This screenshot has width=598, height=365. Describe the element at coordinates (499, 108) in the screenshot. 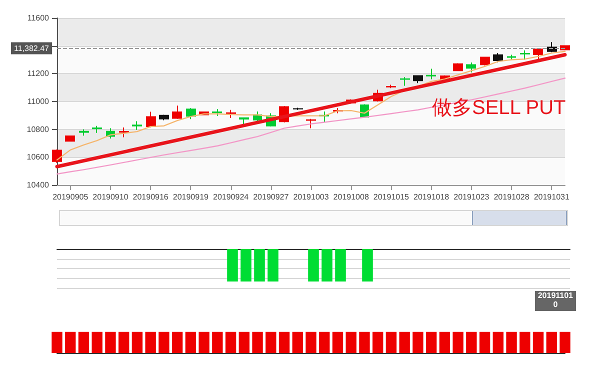

I see `annotation: 做多SELL PUT` at that location.